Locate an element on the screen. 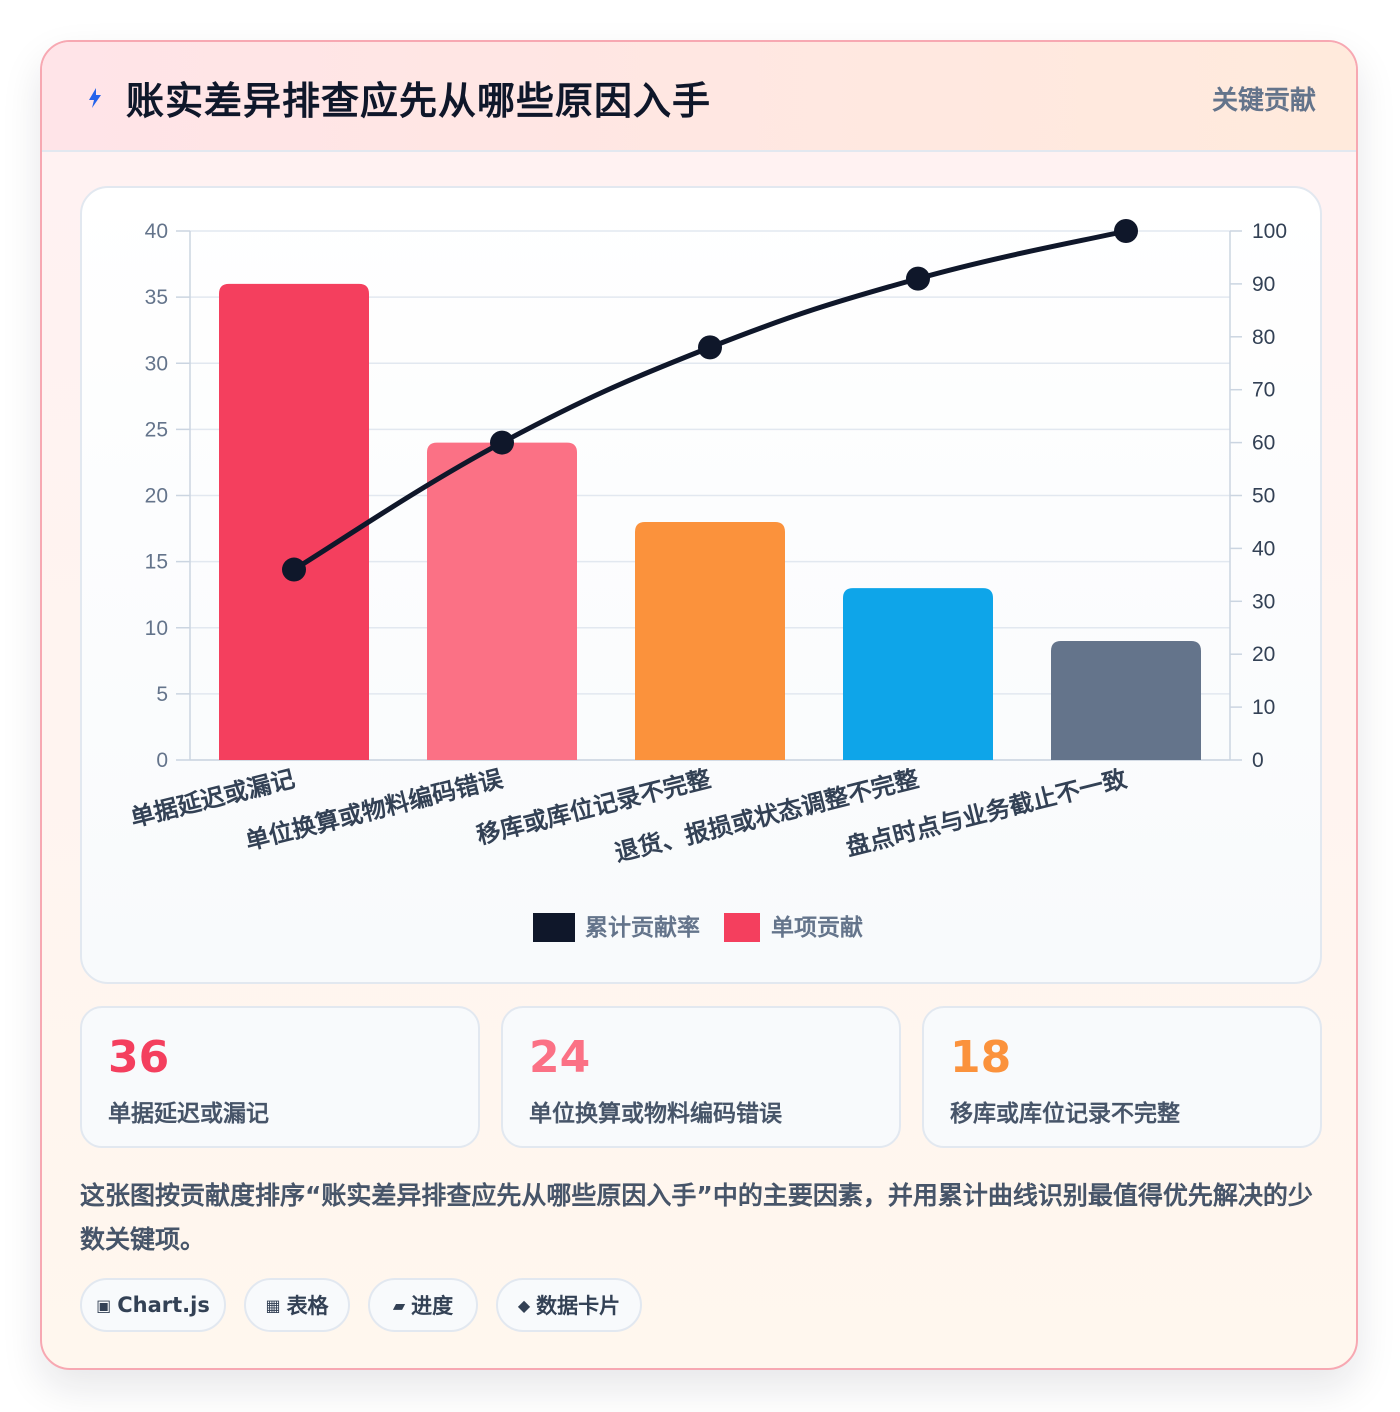  stat-card: 24 单位换算或物料编码错误 is located at coordinates (701, 1077).